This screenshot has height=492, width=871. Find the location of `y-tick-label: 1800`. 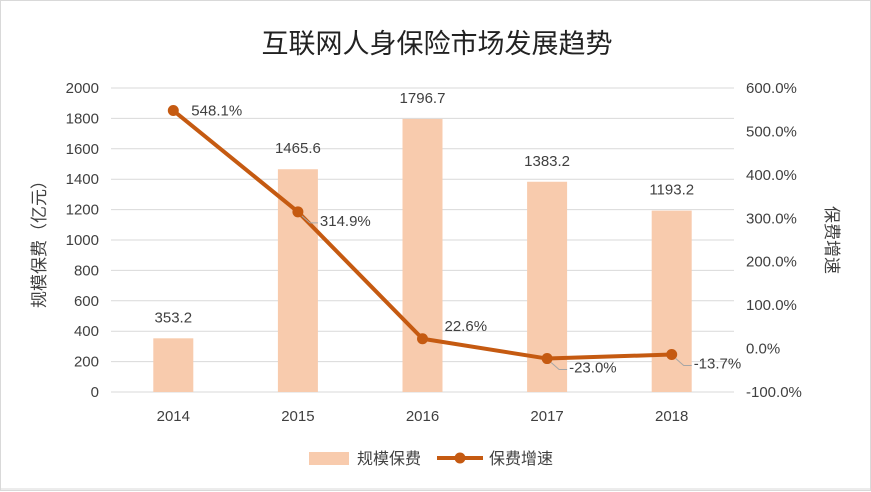

y-tick-label: 1800 is located at coordinates (82, 118).